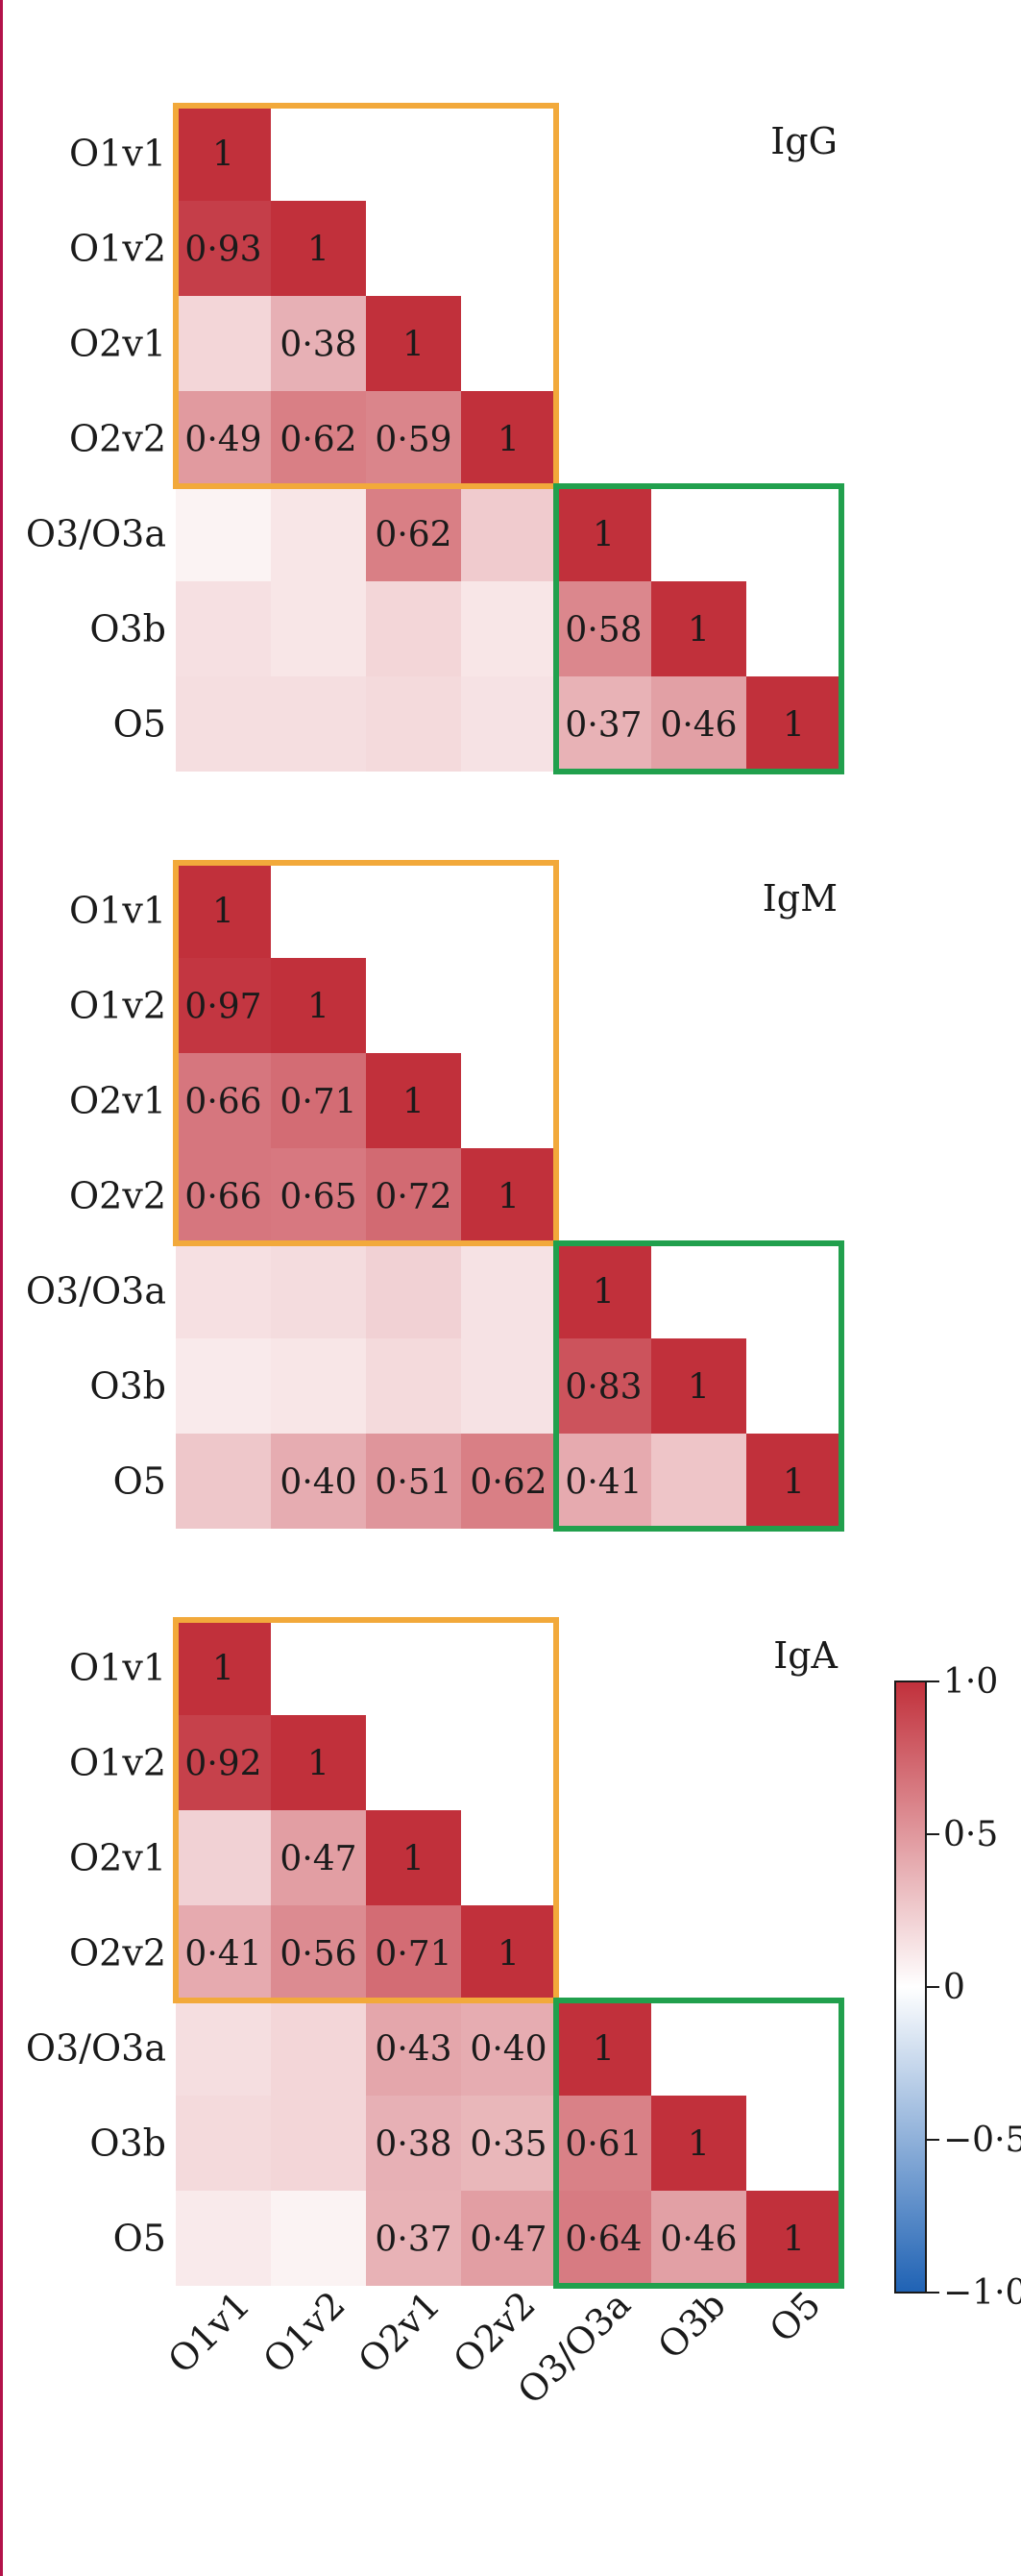 This screenshot has height=2576, width=1021. Describe the element at coordinates (222, 250) in the screenshot. I see `cell-value-label: 0·93` at that location.